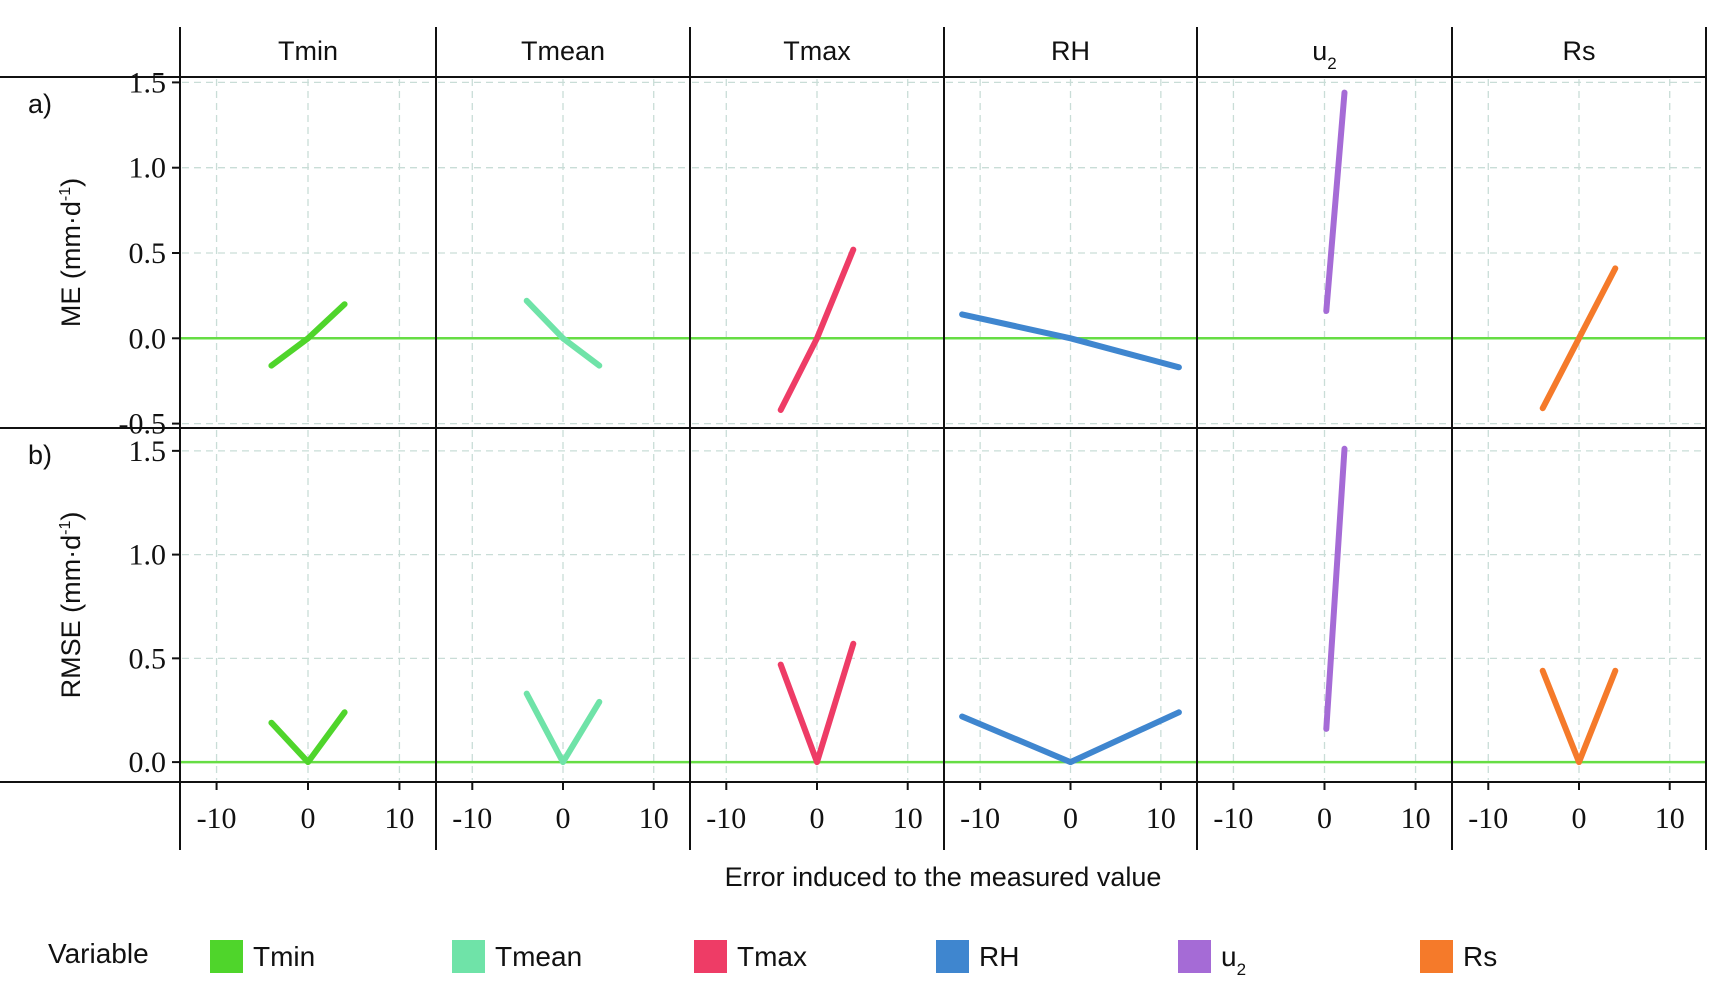 This screenshot has width=1721, height=1007. What do you see at coordinates (40, 455) in the screenshot?
I see `row-label-b: b)` at bounding box center [40, 455].